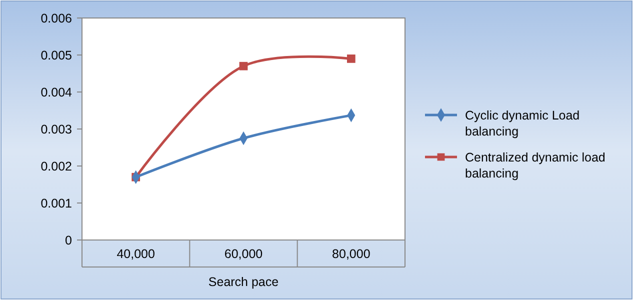  I want to click on x-axis-title: Search pace, so click(243, 282).